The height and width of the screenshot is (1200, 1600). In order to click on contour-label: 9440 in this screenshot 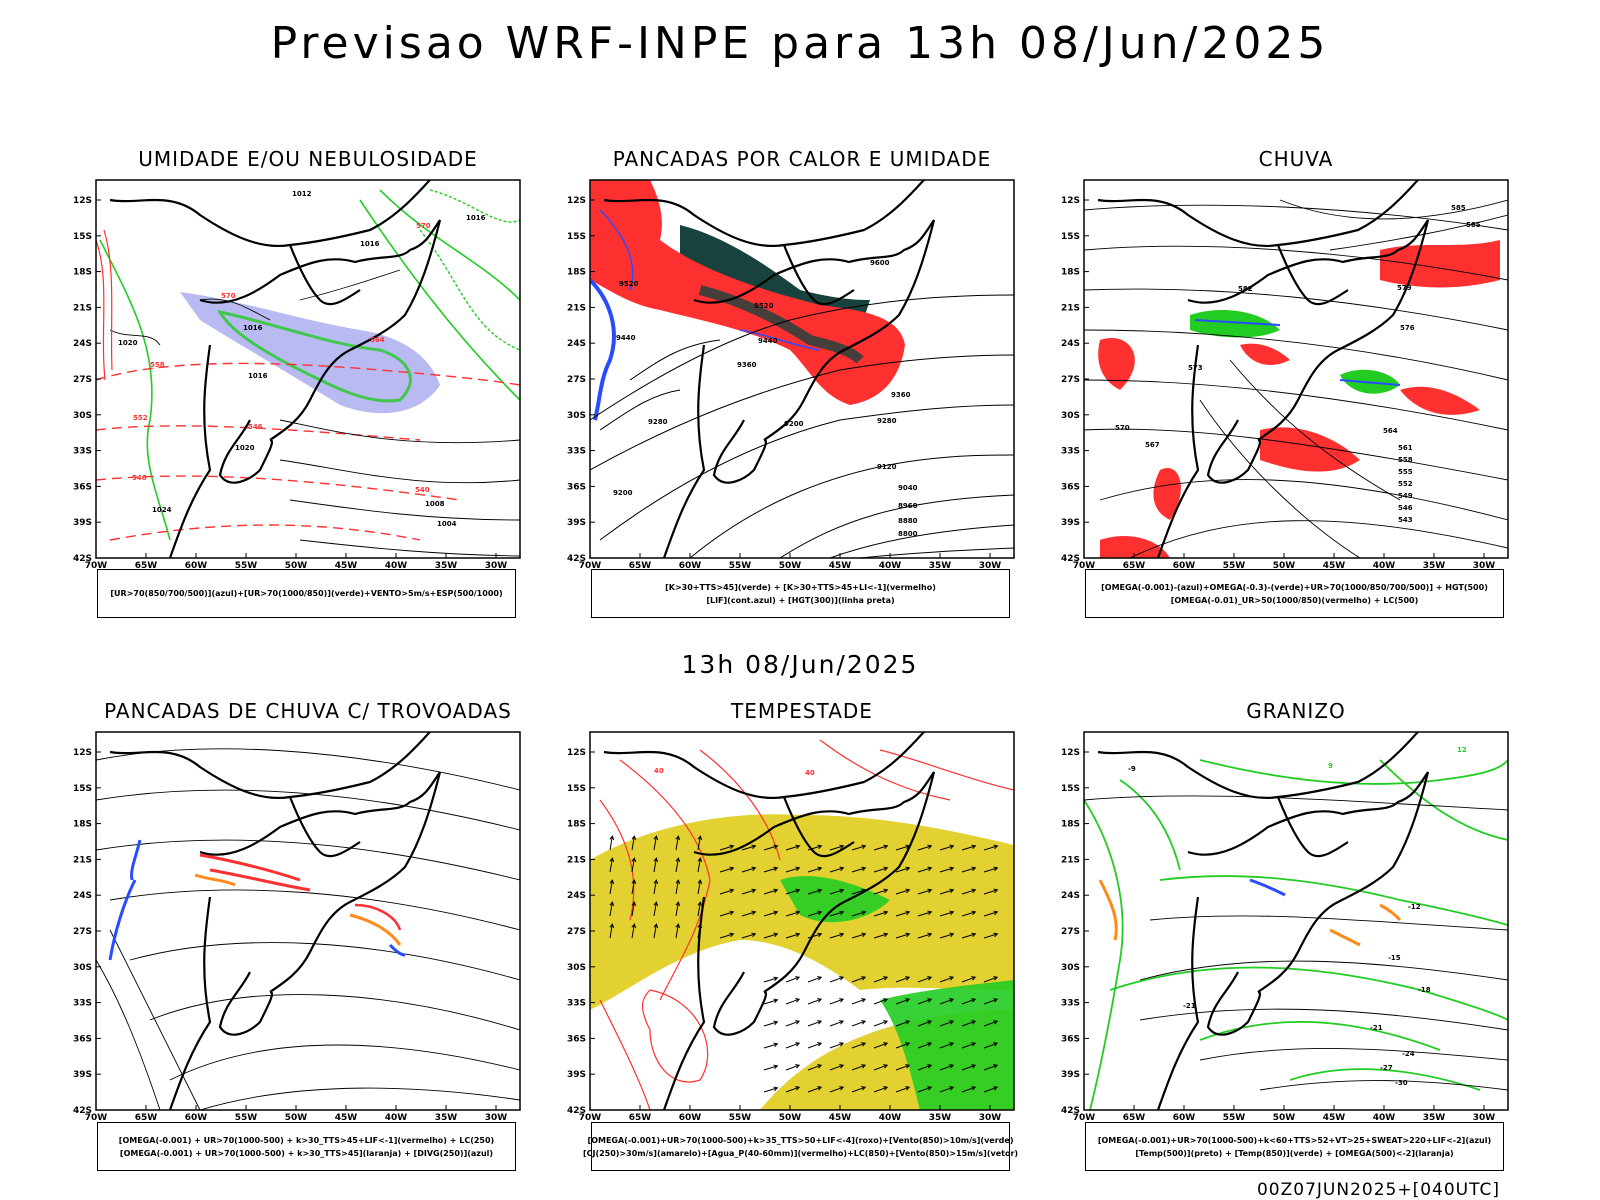, I will do `click(626, 338)`.